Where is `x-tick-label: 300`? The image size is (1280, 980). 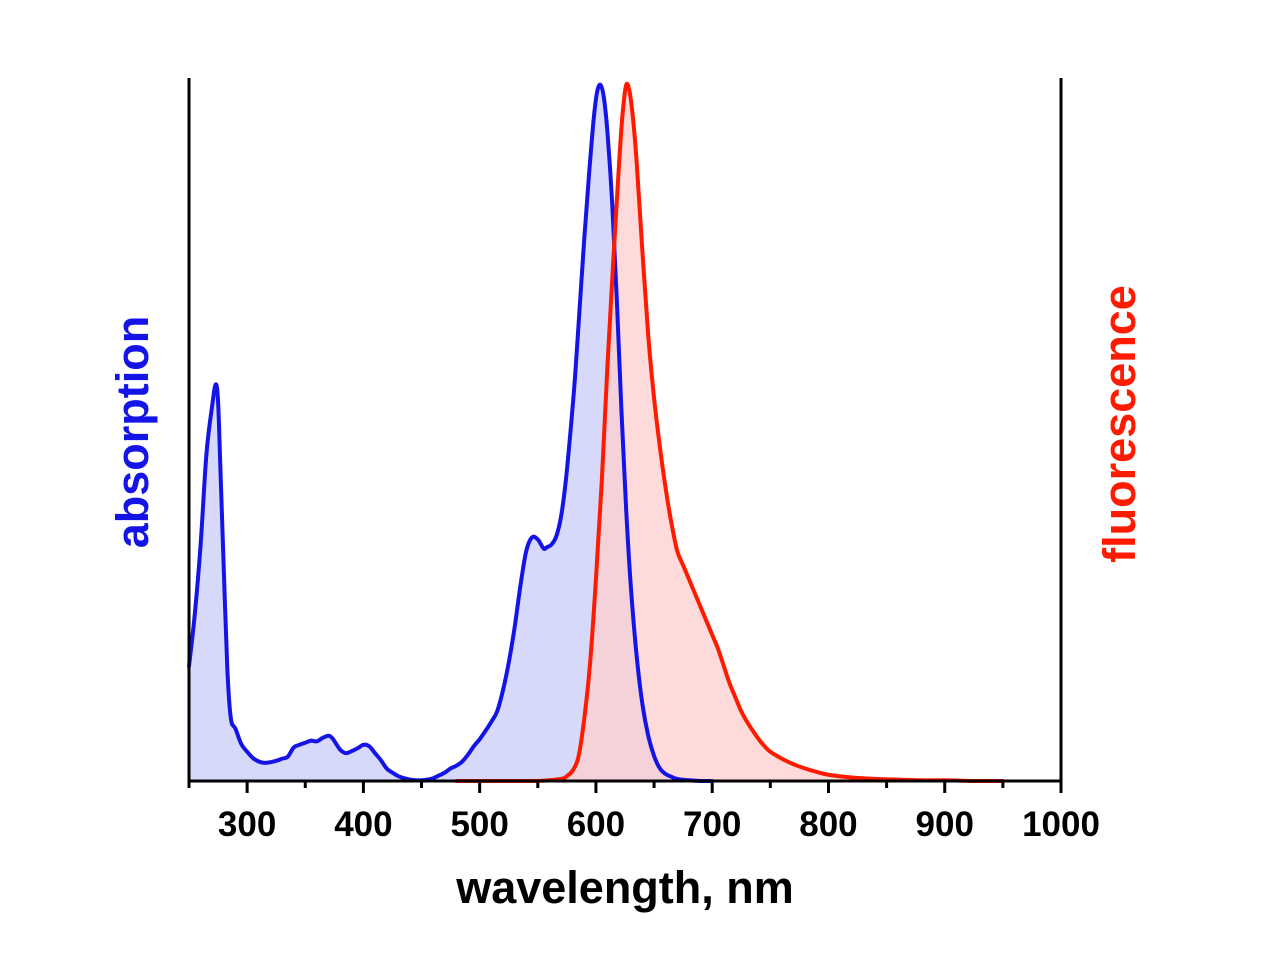
x-tick-label: 300 is located at coordinates (247, 824).